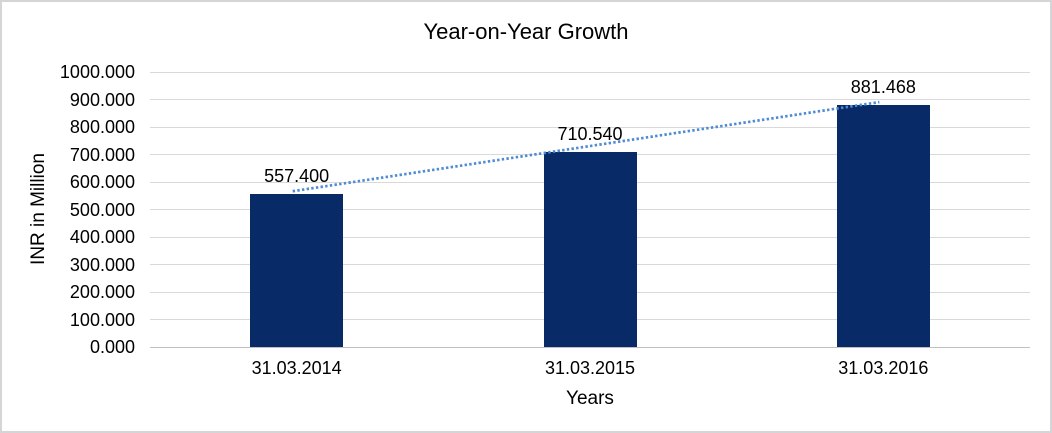 Image resolution: width=1052 pixels, height=433 pixels. What do you see at coordinates (102, 209) in the screenshot?
I see `y-tick-label: 500.000` at bounding box center [102, 209].